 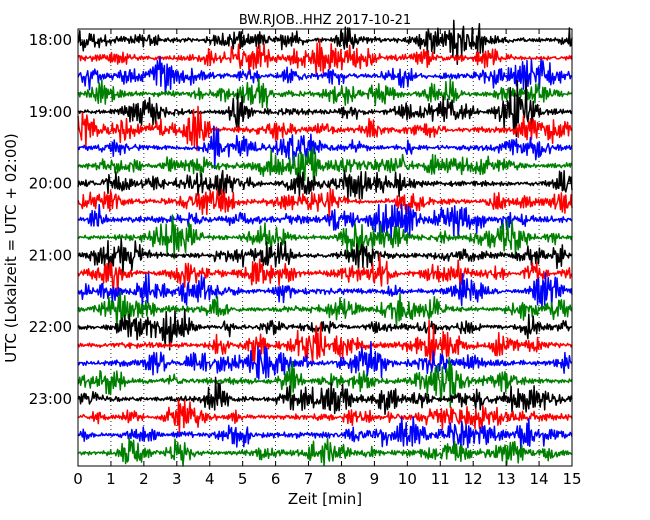 What do you see at coordinates (144, 479) in the screenshot?
I see `x-tick-label: 2` at bounding box center [144, 479].